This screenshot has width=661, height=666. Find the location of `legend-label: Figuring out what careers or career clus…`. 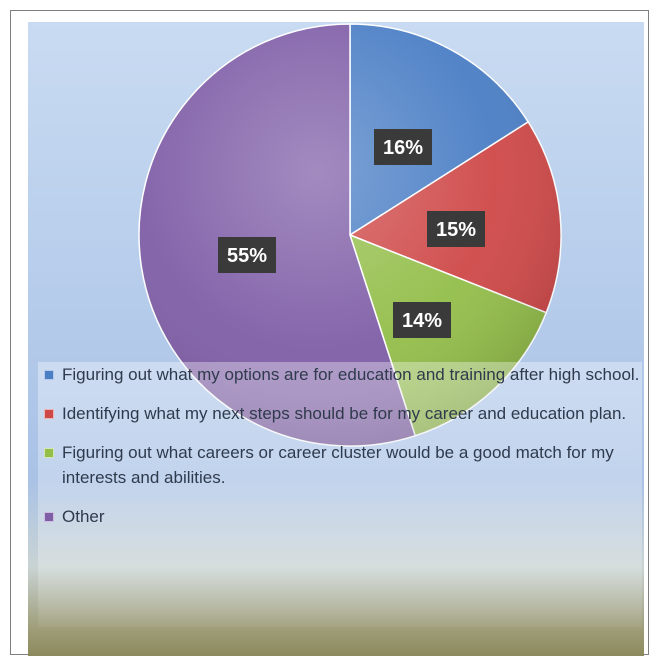

legend-label: Figuring out what careers or career clus… is located at coordinates (338, 465).